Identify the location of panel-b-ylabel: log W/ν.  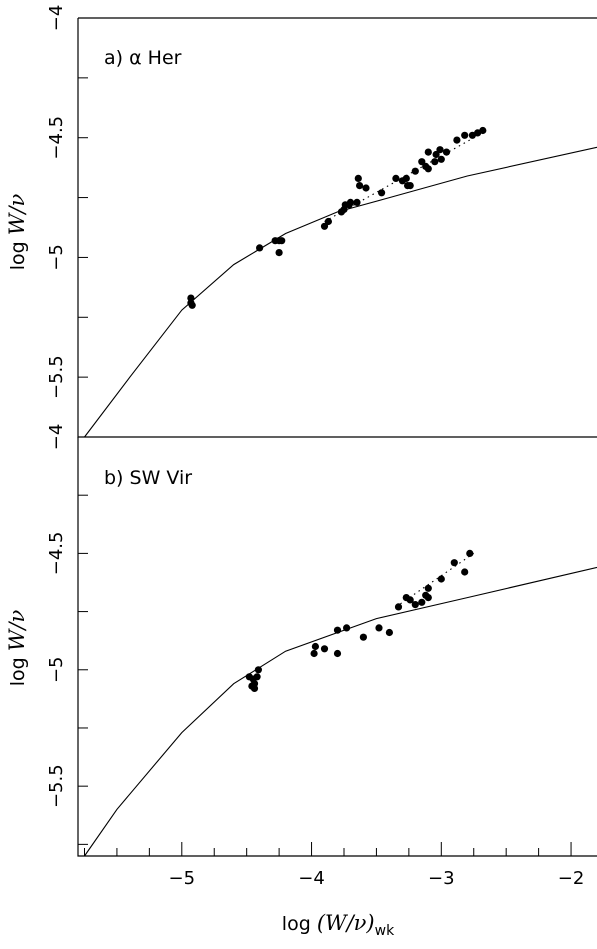
(17, 648).